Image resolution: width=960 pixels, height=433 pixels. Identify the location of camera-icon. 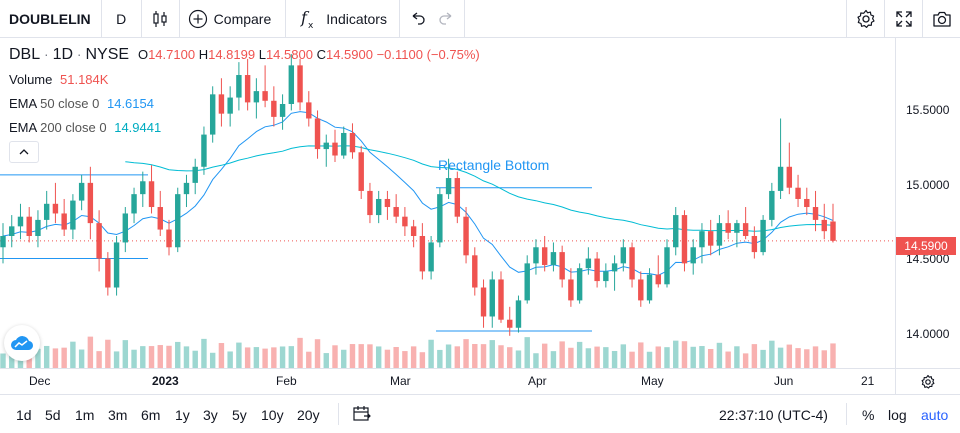
(941, 19).